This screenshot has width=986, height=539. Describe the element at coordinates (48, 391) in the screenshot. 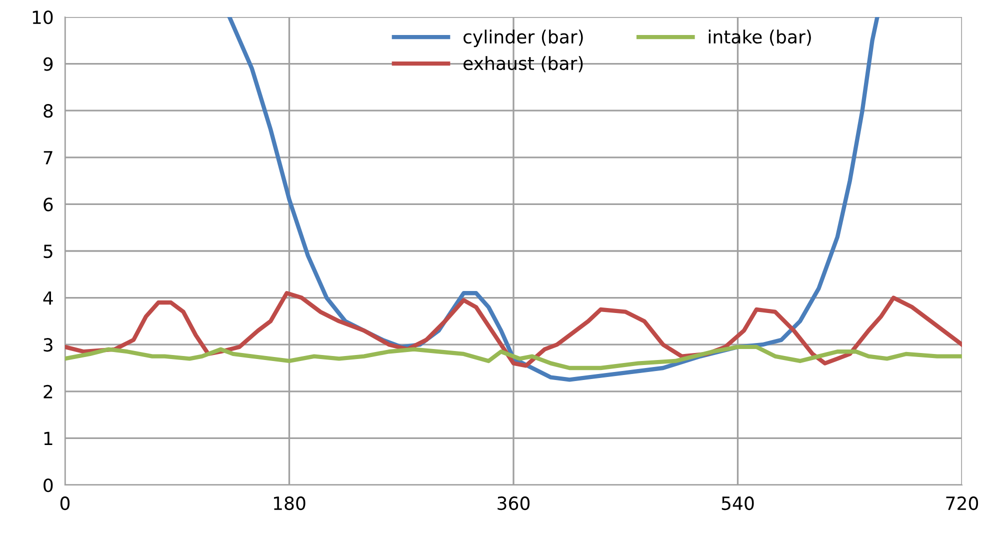

I see `y-tick-label: 2` at that location.